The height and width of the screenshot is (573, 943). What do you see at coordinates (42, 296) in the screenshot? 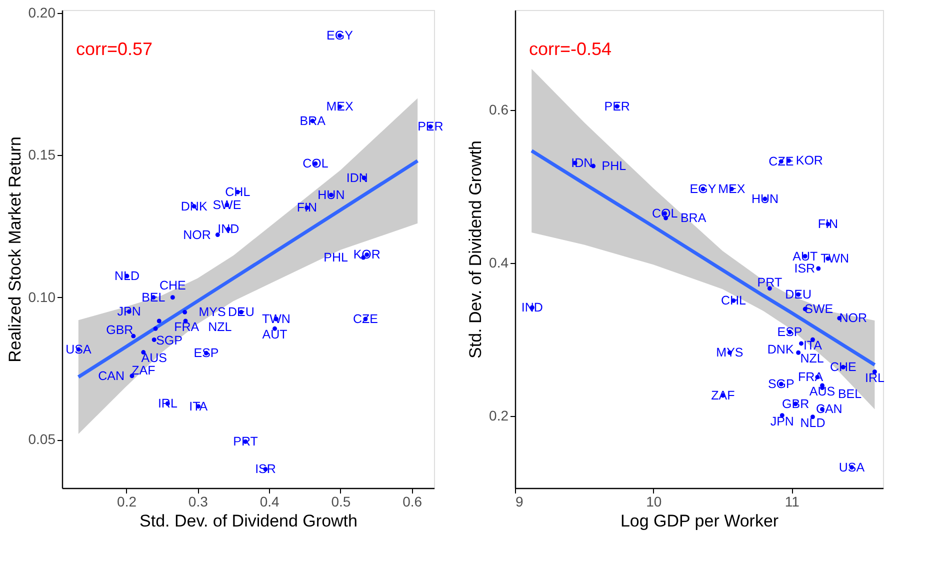
I see `y-tick-label: 0.10` at bounding box center [42, 296].